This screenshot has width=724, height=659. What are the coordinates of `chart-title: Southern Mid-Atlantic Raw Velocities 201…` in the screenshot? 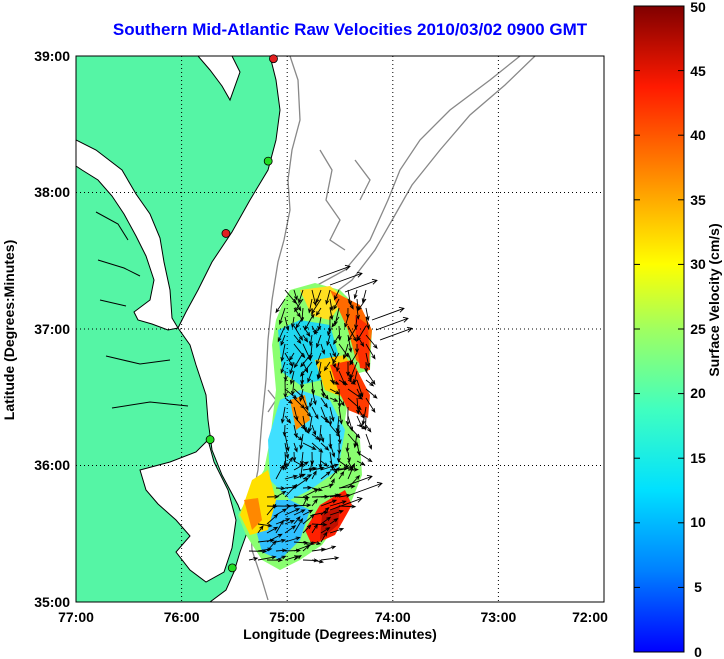 It's located at (350, 29).